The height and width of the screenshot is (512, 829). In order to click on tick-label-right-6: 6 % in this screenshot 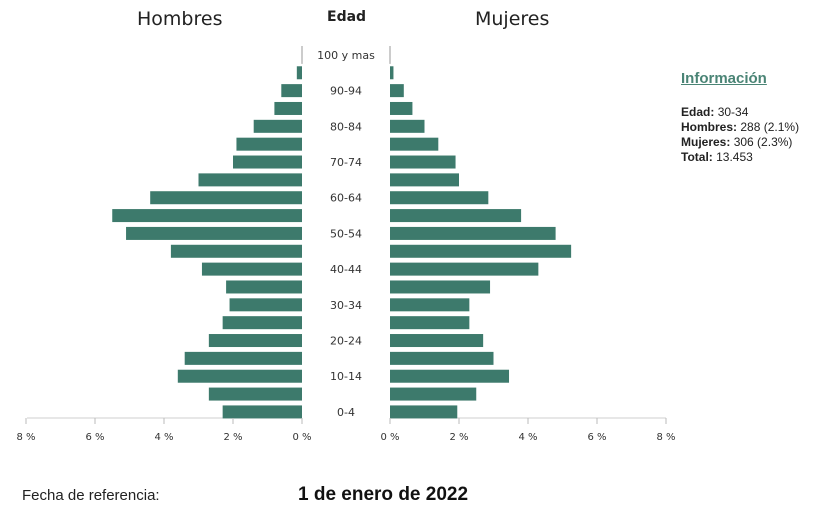, I will do `click(596, 437)`.